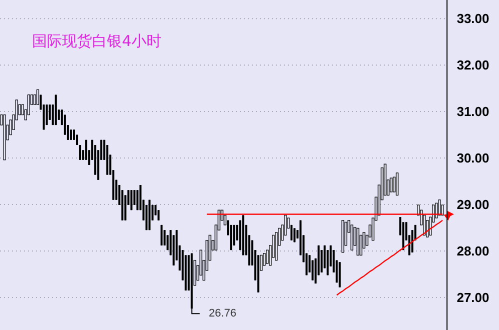 The width and height of the screenshot is (499, 330). What do you see at coordinates (222, 314) in the screenshot?
I see `annotation: 26.76` at bounding box center [222, 314].